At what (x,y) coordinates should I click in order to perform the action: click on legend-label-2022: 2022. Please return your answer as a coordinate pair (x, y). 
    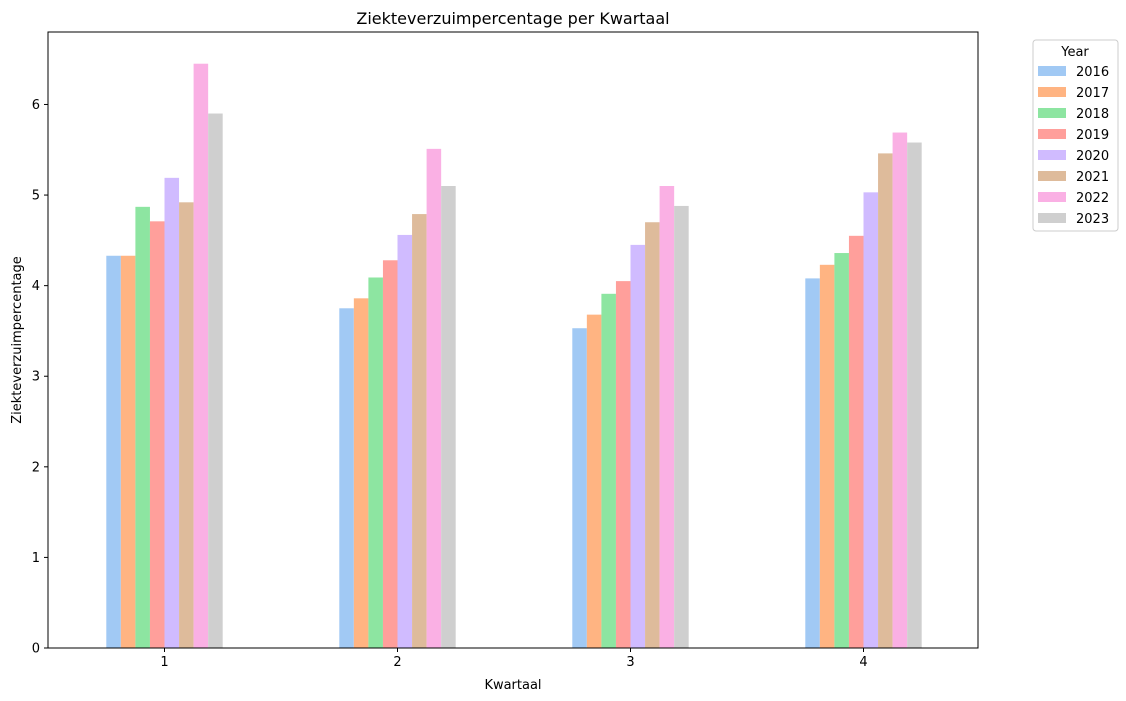
    Looking at the image, I should click on (1092, 198).